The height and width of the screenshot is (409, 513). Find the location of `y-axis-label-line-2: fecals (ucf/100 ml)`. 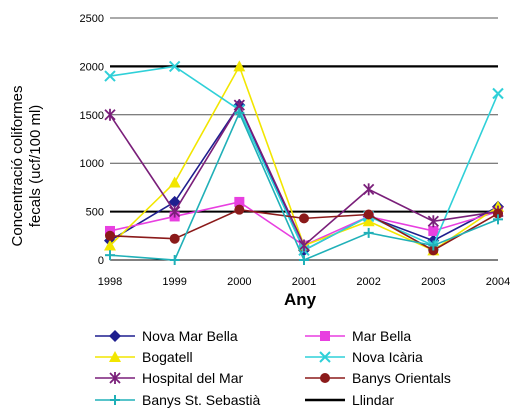

y-axis-label-line-2: fecals (ucf/100 ml) is located at coordinates (35, 166).